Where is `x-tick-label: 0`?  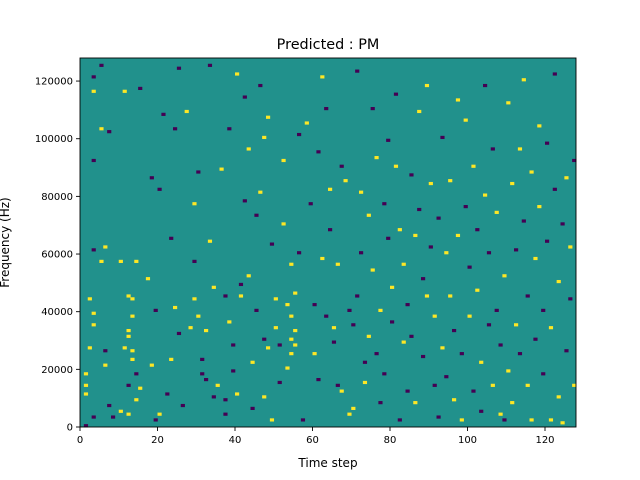
x-tick-label: 0 is located at coordinates (80, 440).